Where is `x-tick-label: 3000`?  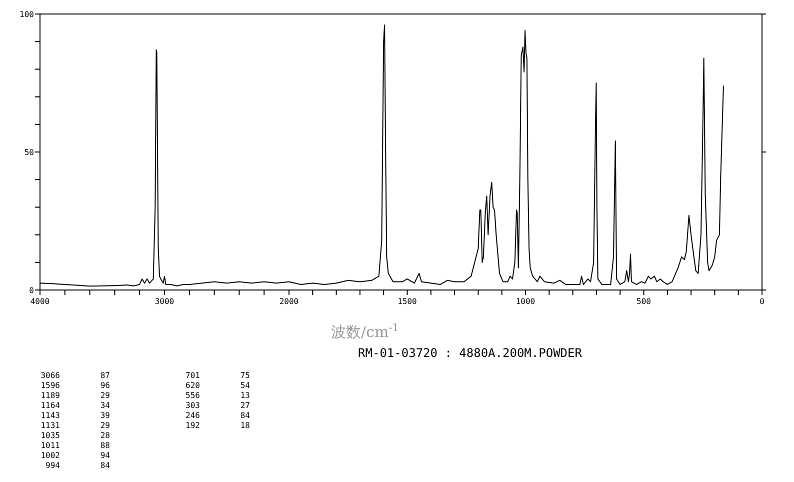
x-tick-label: 3000 is located at coordinates (164, 301).